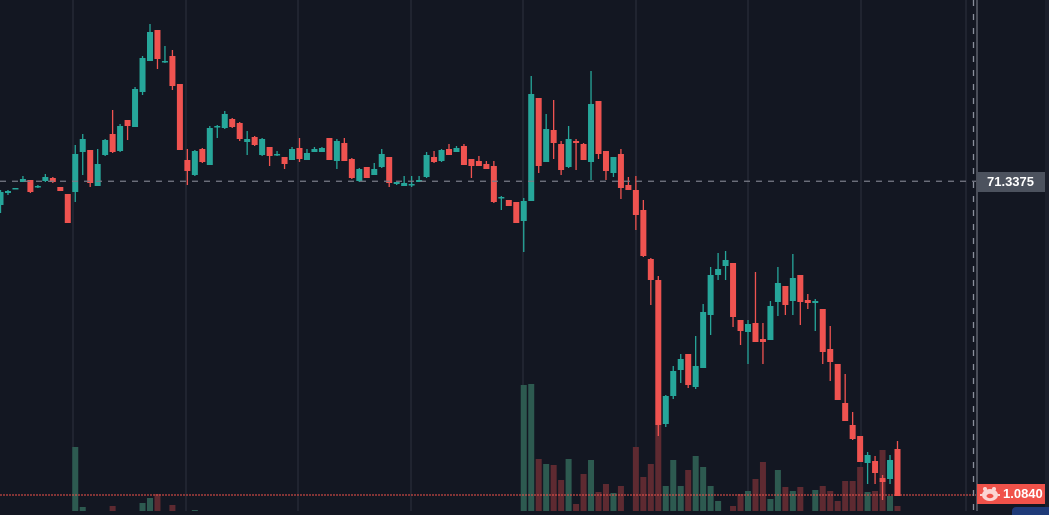  Describe the element at coordinates (1030, 511) in the screenshot. I see `scroll-to-realtime-button` at that location.